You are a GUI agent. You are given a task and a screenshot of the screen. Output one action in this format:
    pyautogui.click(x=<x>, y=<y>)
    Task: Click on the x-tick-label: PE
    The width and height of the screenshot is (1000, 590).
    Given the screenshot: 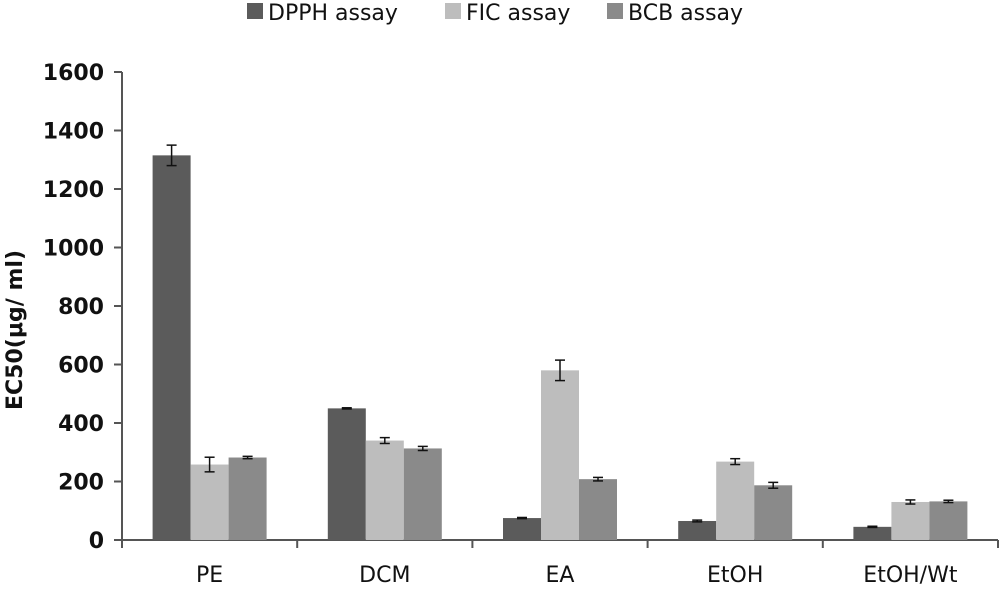 What is the action you would take?
    pyautogui.click(x=209, y=575)
    